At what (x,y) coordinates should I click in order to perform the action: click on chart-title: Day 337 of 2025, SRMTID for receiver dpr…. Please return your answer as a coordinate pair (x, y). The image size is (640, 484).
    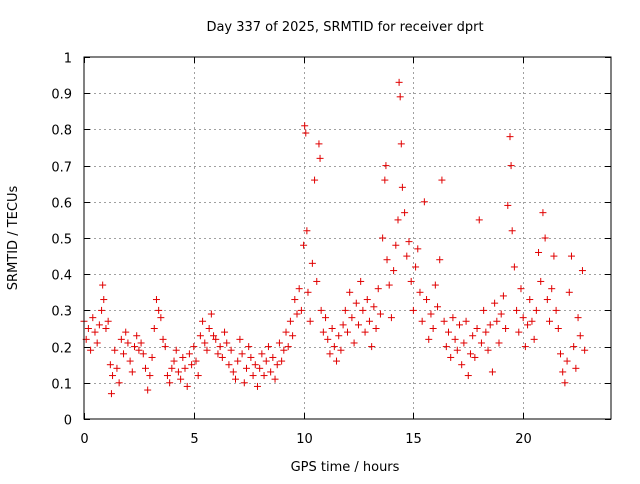
    Looking at the image, I should click on (344, 27).